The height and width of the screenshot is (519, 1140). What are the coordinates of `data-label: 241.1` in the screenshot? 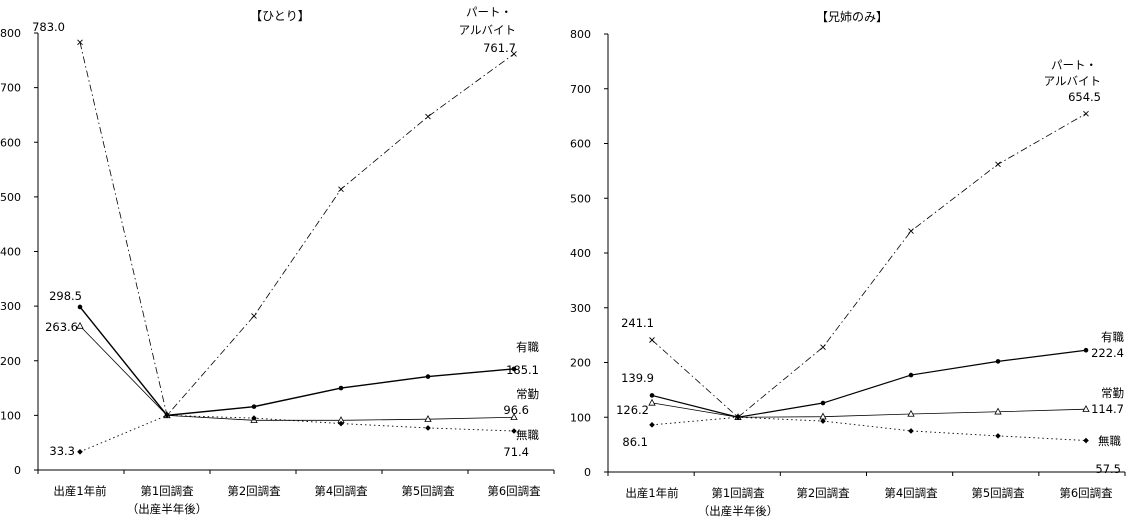 It's located at (637, 323).